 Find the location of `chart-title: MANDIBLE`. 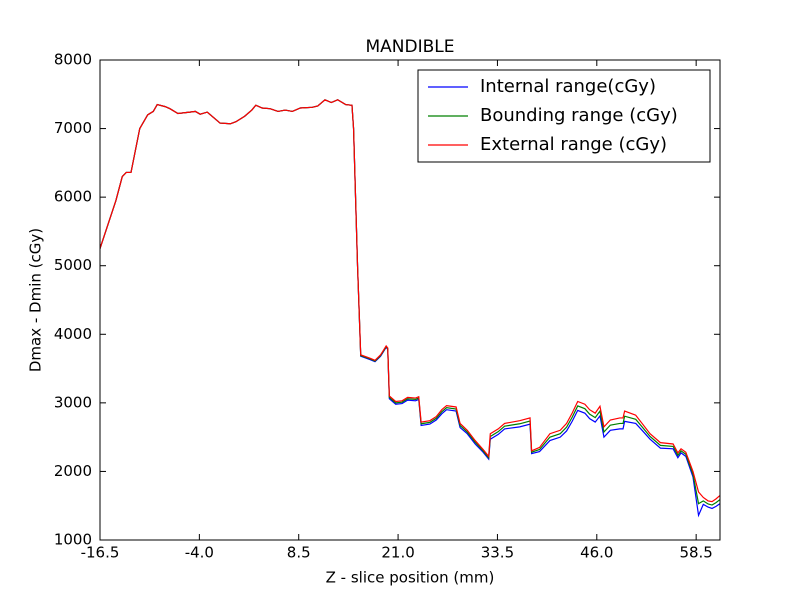

chart-title: MANDIBLE is located at coordinates (410, 47).